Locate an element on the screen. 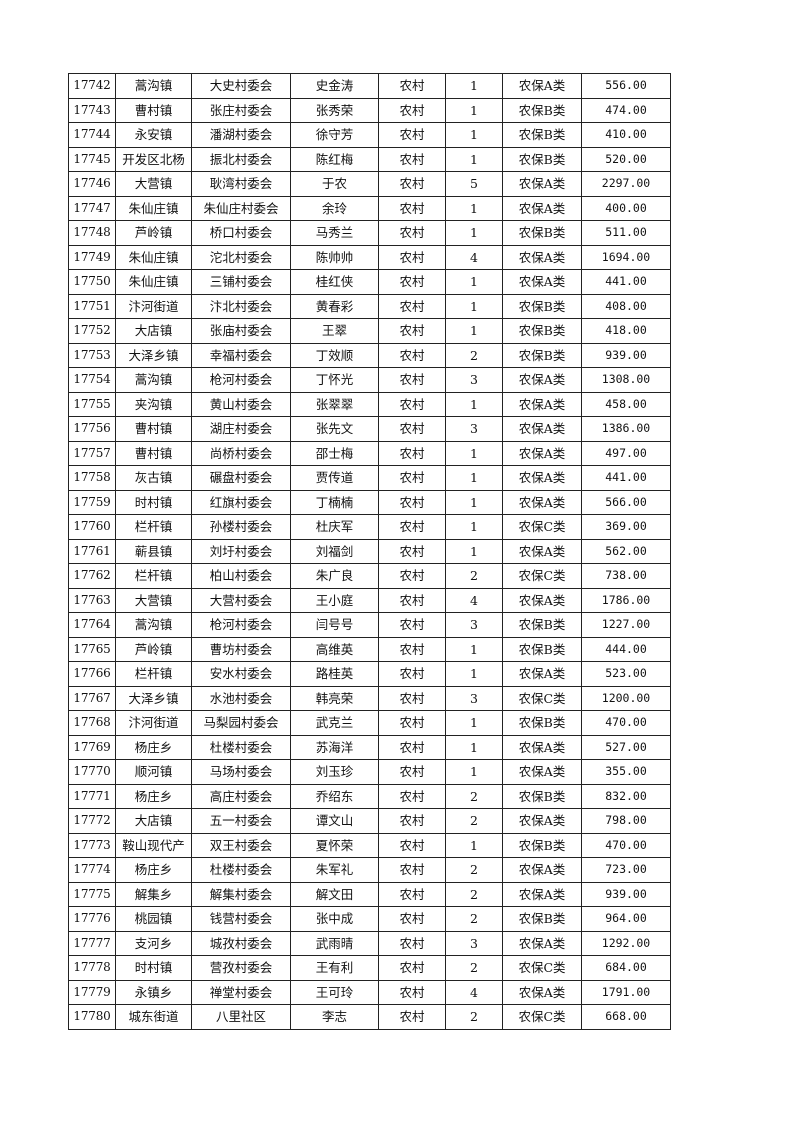  person-name-cell: 高维英 is located at coordinates (334, 649).